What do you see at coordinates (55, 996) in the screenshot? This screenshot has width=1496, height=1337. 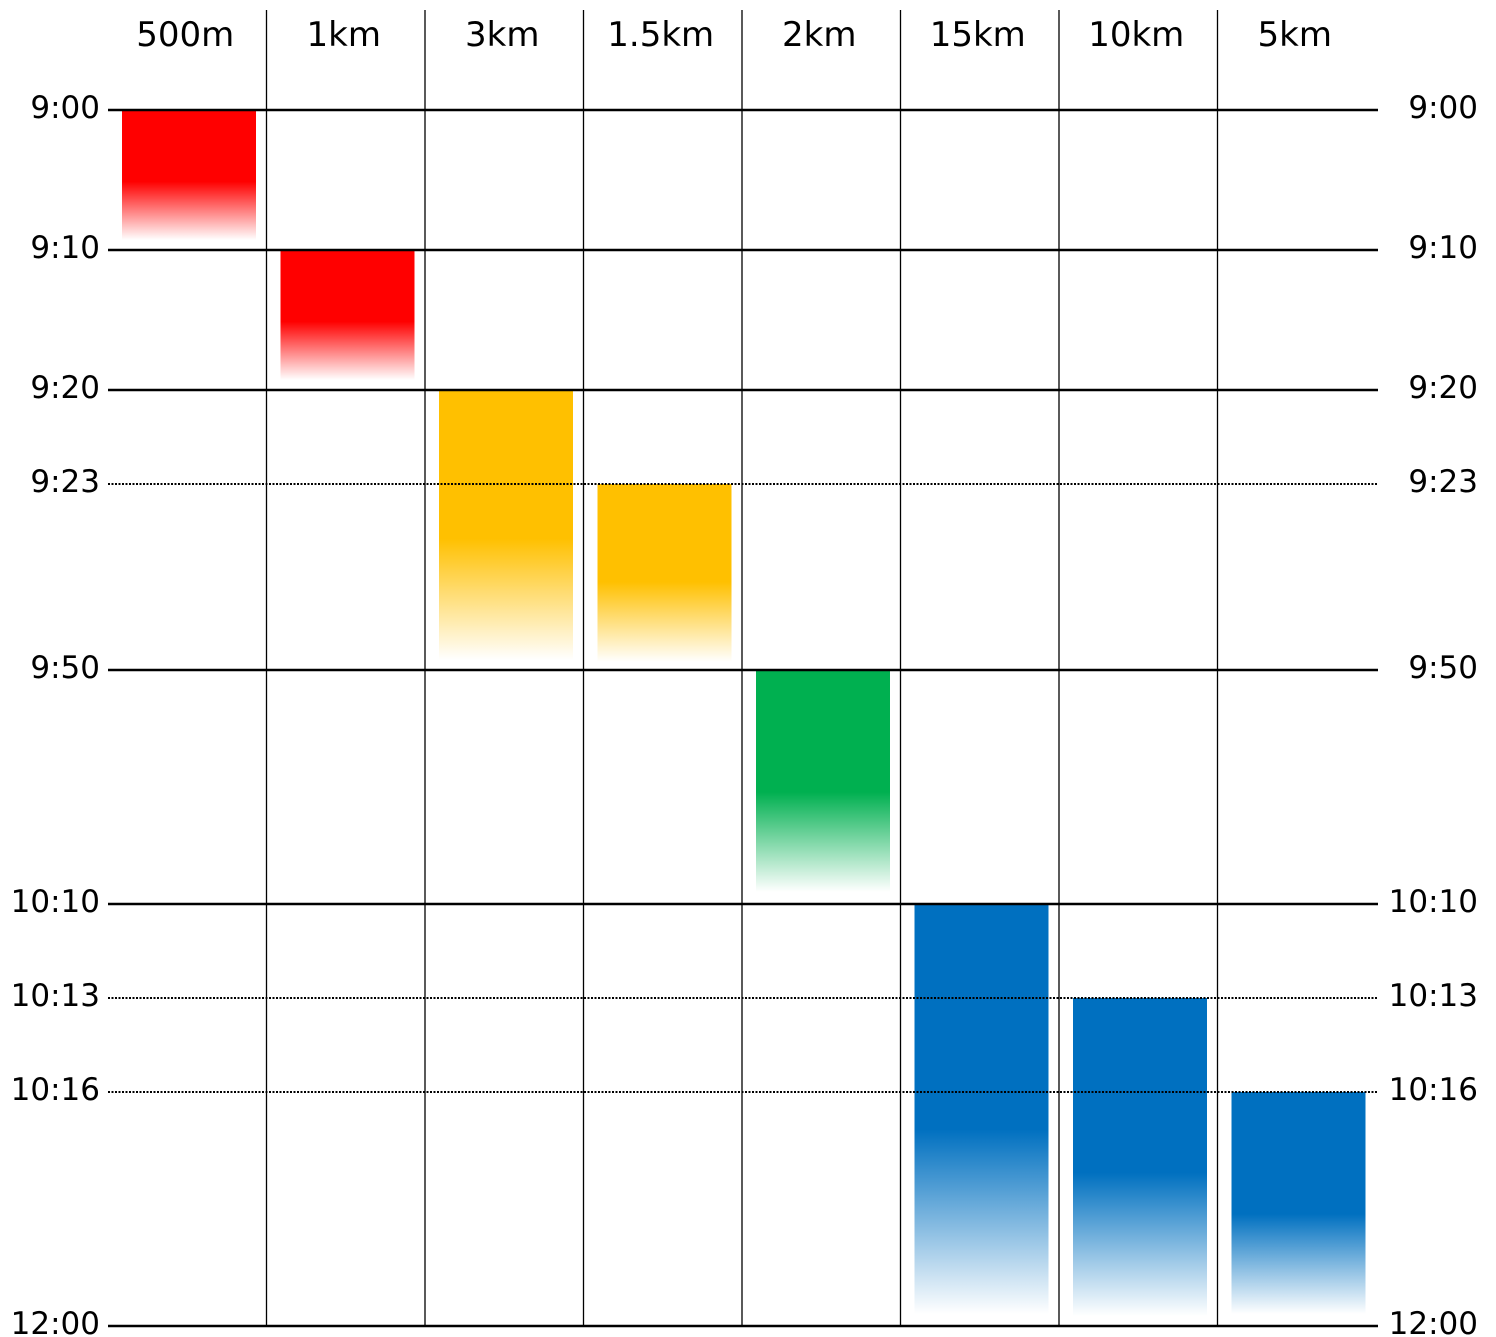 I see `time-label-left: 10:13` at bounding box center [55, 996].